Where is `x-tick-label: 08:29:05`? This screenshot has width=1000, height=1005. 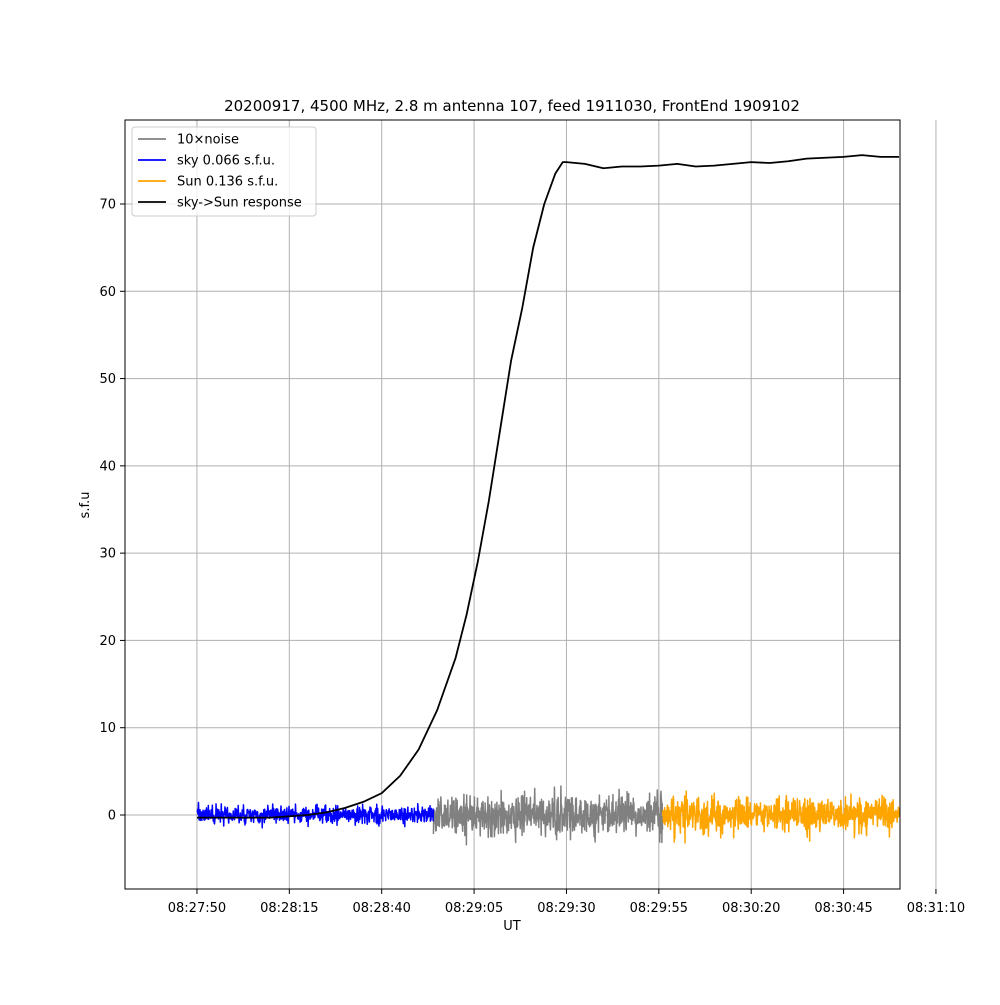 x-tick-label: 08:29:05 is located at coordinates (474, 908).